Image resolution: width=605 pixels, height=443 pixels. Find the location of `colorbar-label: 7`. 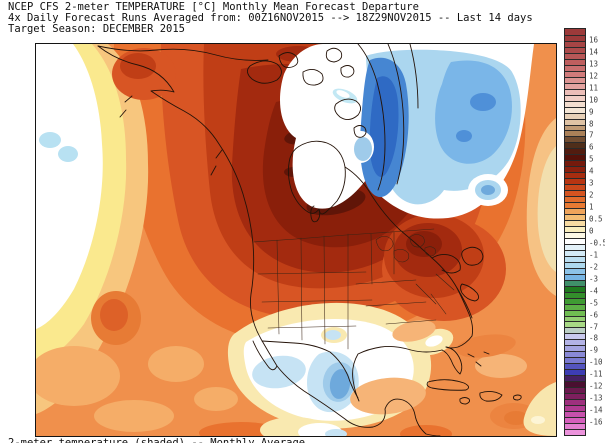

colorbar-label: 7 is located at coordinates (591, 135).